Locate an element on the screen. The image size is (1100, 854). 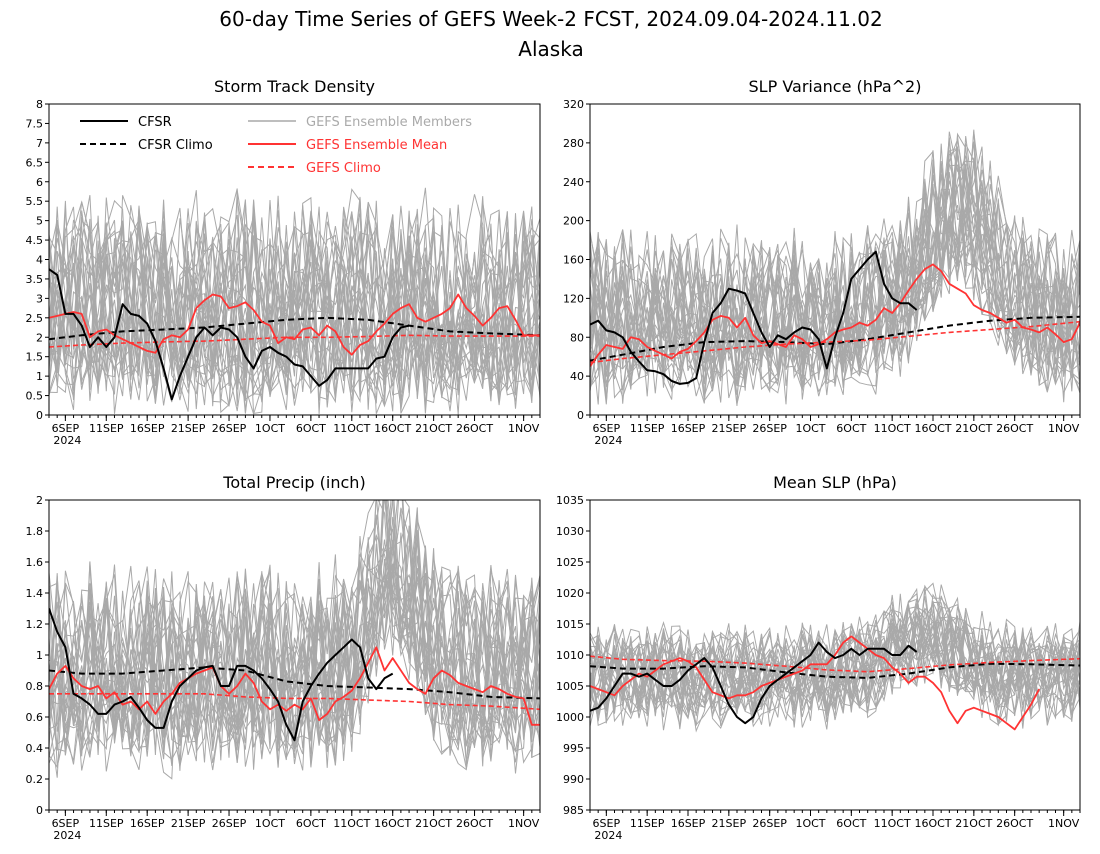
x-tick-label: 26OCT is located at coordinates (1014, 823).